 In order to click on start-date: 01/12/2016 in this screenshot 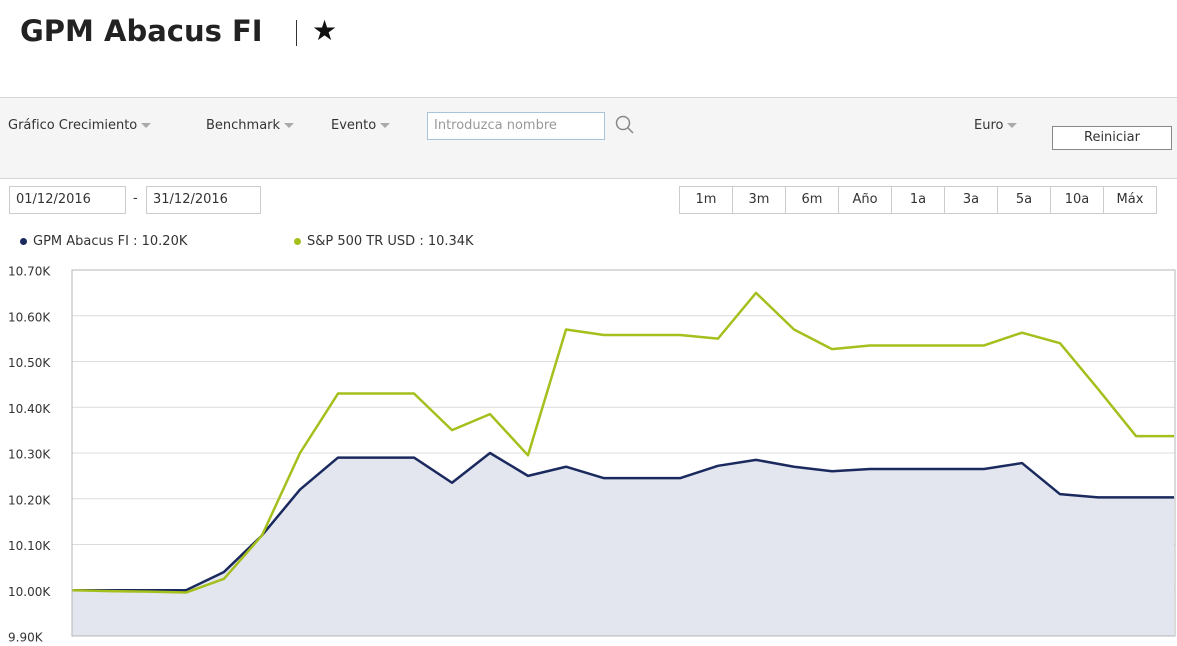, I will do `click(67, 200)`.